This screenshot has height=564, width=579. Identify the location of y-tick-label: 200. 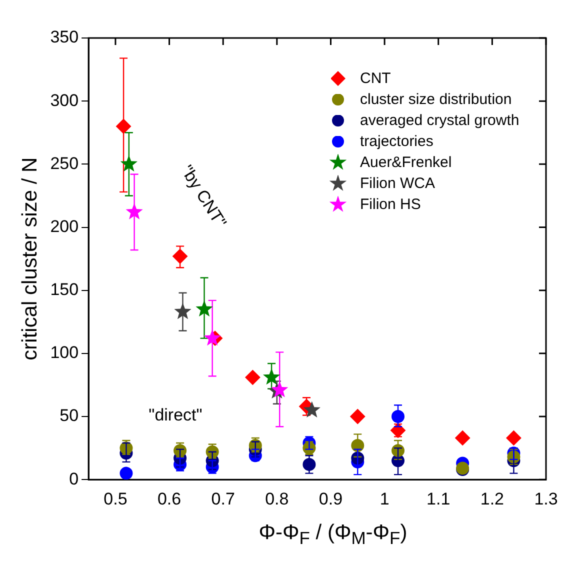
(64, 226).